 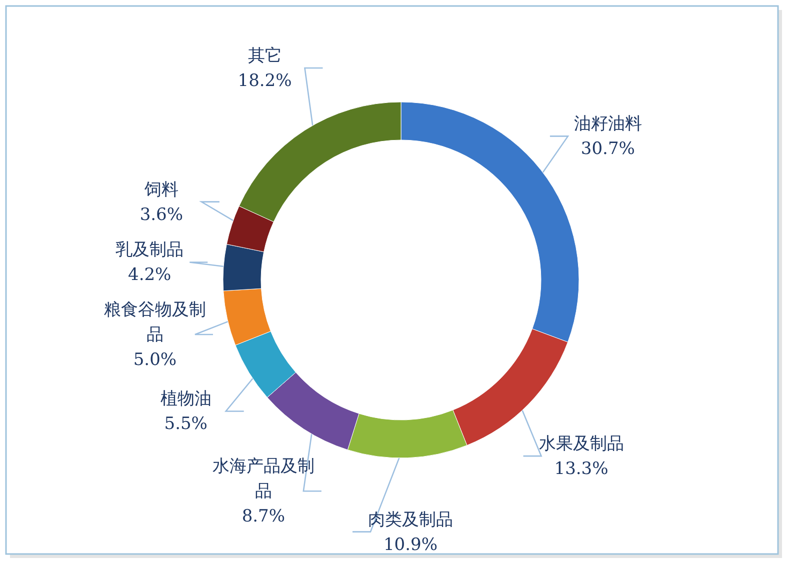 What do you see at coordinates (150, 275) in the screenshot?
I see `data-label: 4.2%` at bounding box center [150, 275].